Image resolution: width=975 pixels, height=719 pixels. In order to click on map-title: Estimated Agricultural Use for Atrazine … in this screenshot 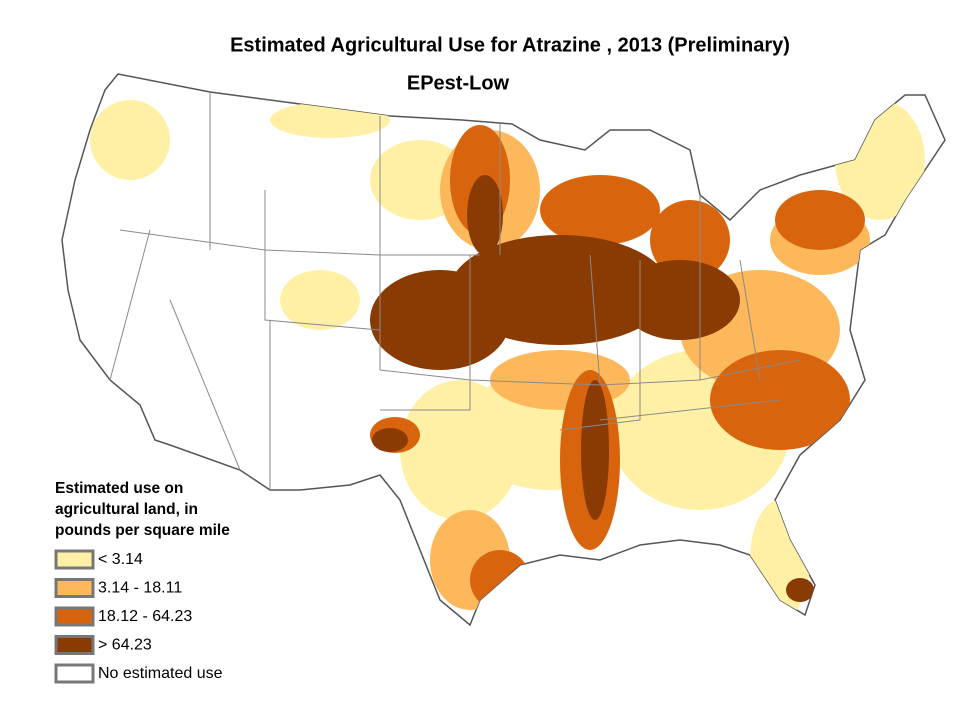, I will do `click(510, 45)`.